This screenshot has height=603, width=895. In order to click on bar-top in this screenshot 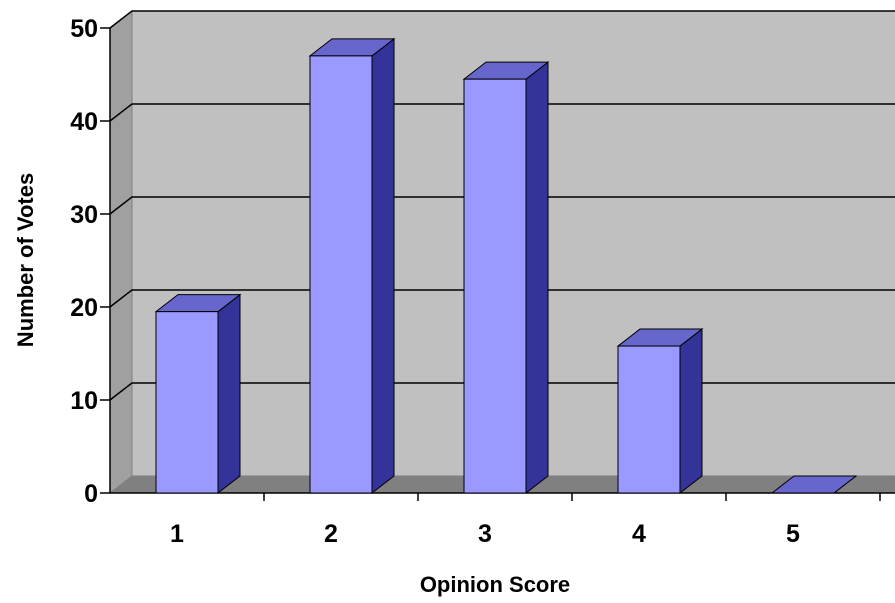, I will do `click(814, 484)`.